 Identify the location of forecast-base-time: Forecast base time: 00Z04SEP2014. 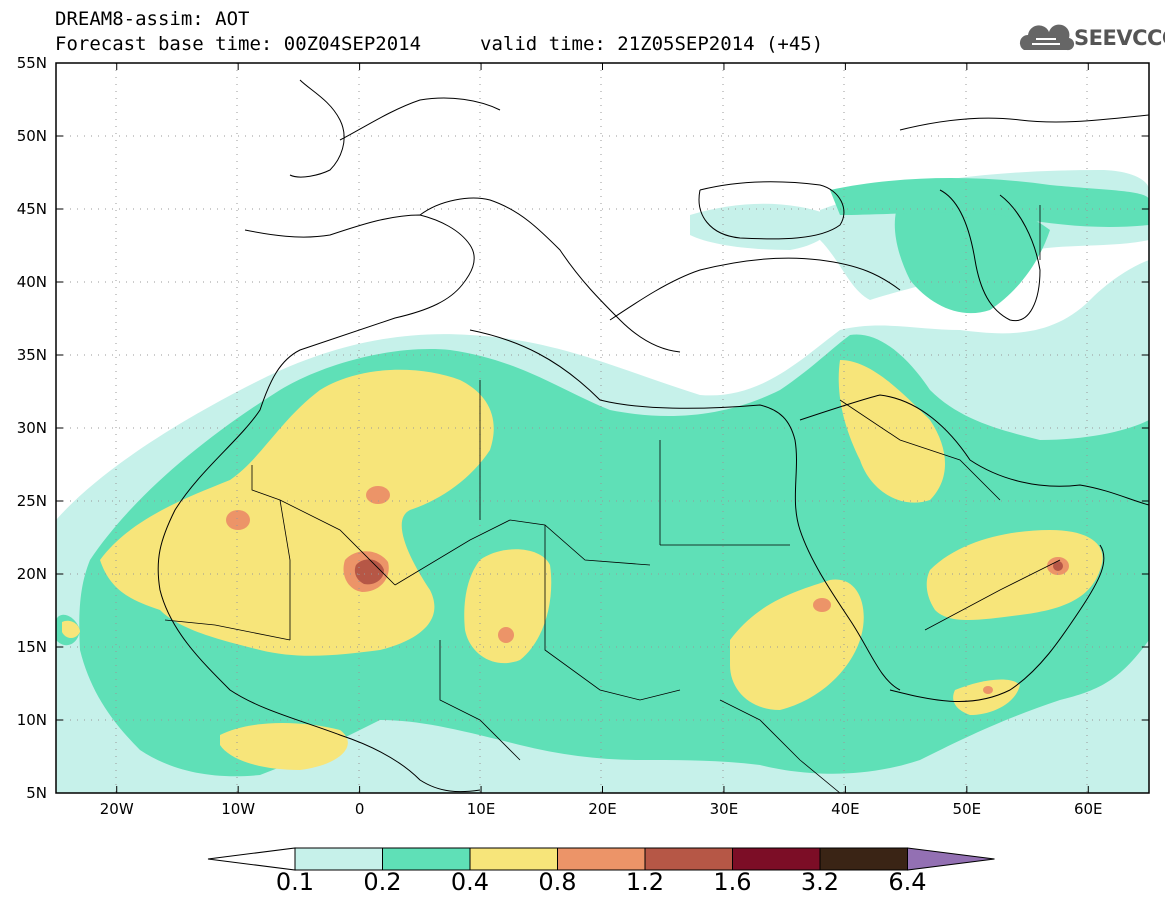
(238, 44).